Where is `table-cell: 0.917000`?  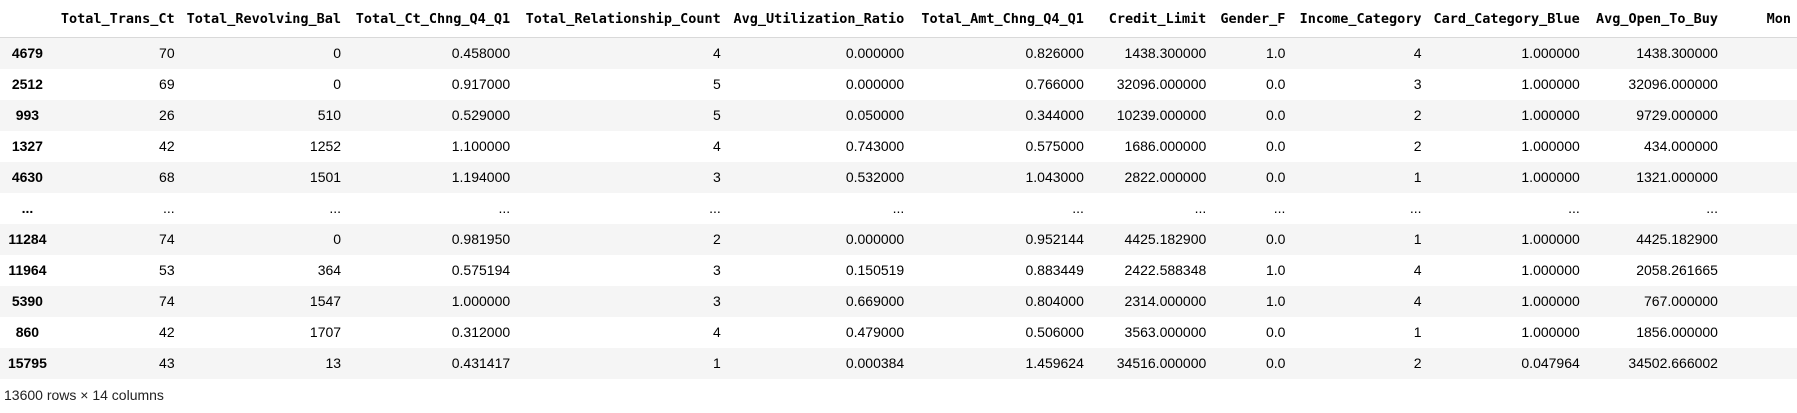 table-cell: 0.917000 is located at coordinates (481, 84).